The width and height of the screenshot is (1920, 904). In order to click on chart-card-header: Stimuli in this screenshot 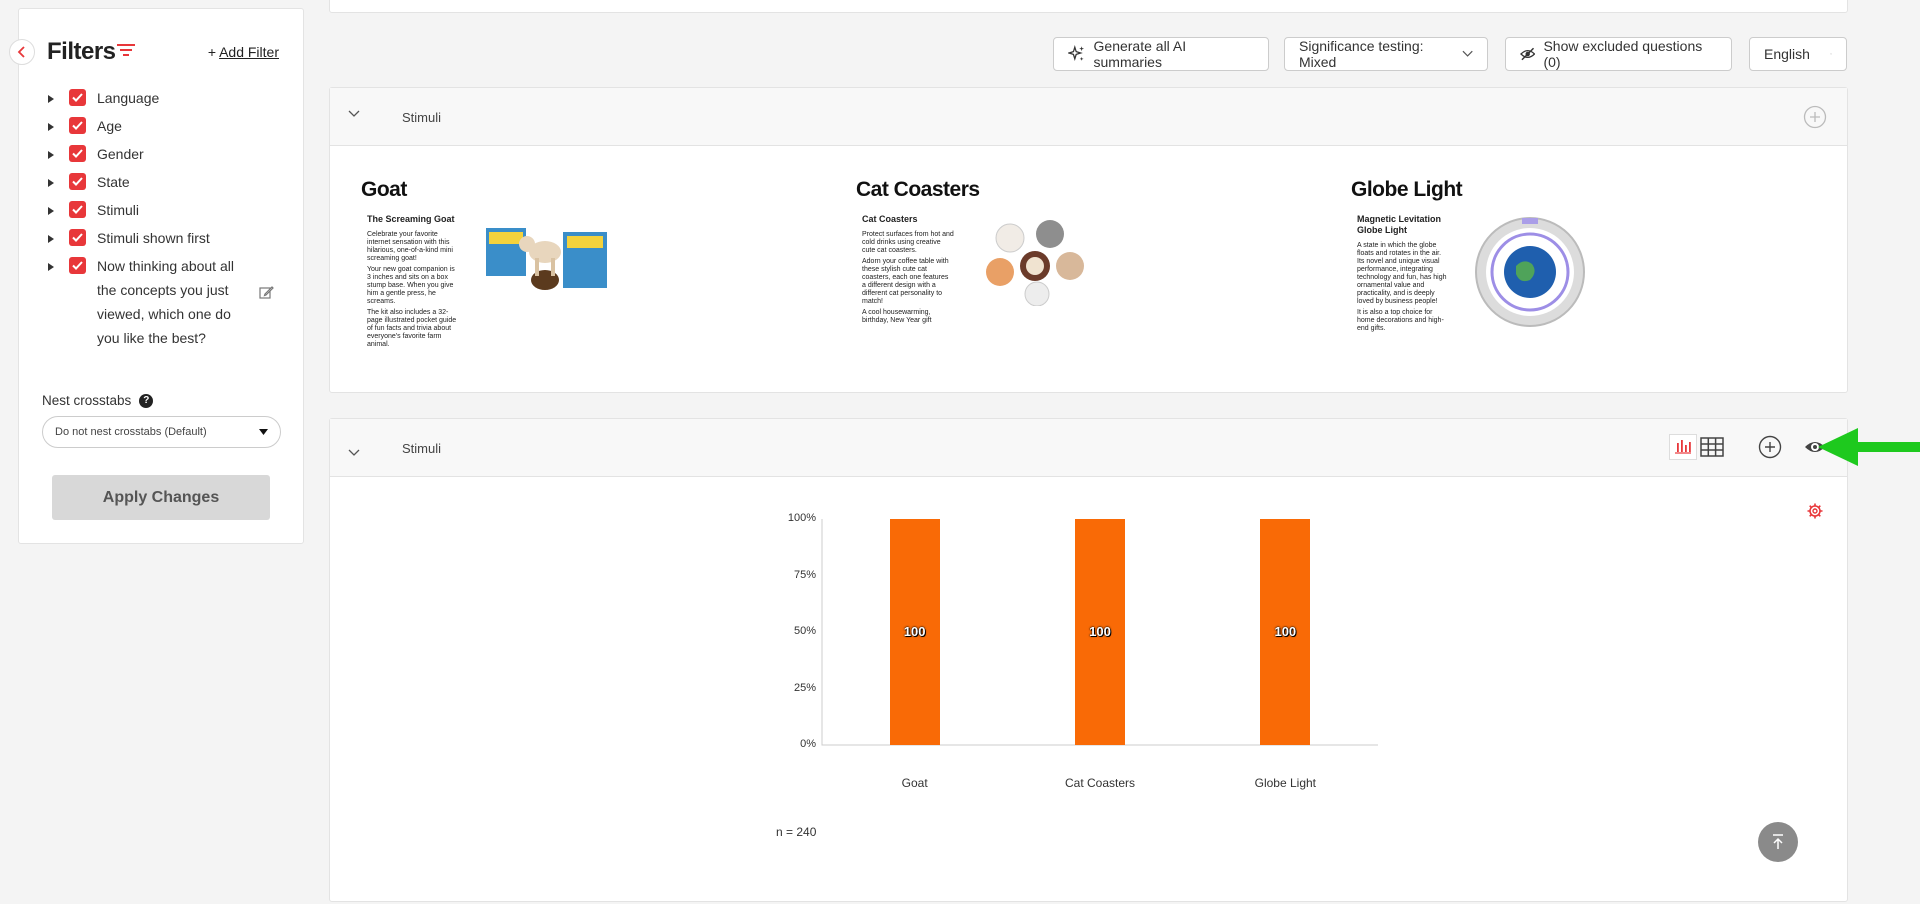, I will do `click(1088, 448)`.